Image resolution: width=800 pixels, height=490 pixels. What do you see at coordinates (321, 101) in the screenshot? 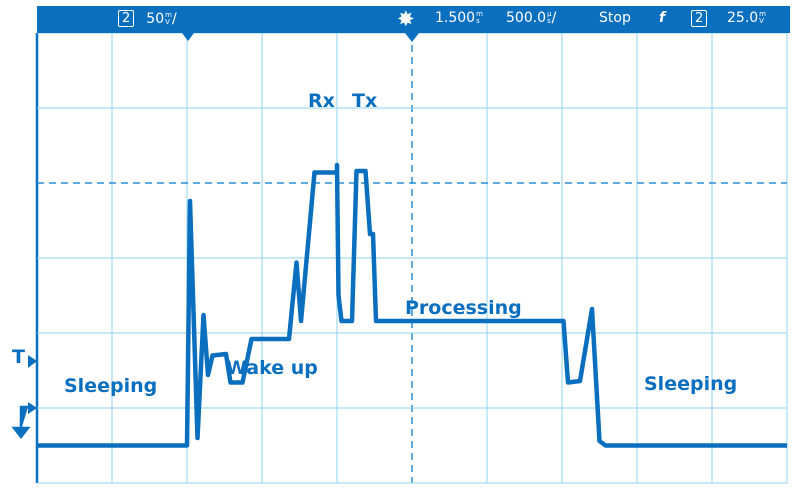
I see `annotation-rx: Rx` at bounding box center [321, 101].